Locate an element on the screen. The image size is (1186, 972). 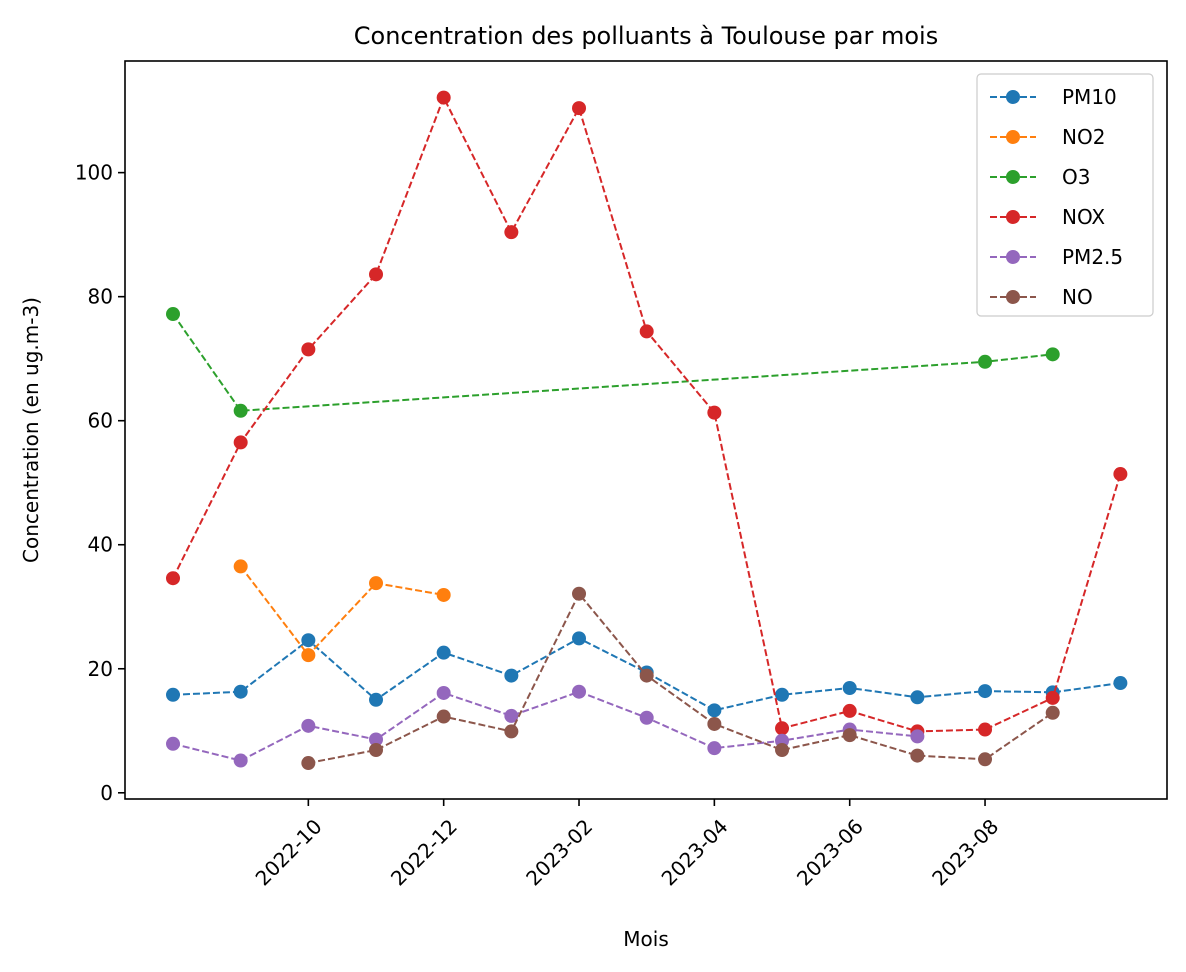
x-tick-label: 2023-02 is located at coordinates (559, 852).